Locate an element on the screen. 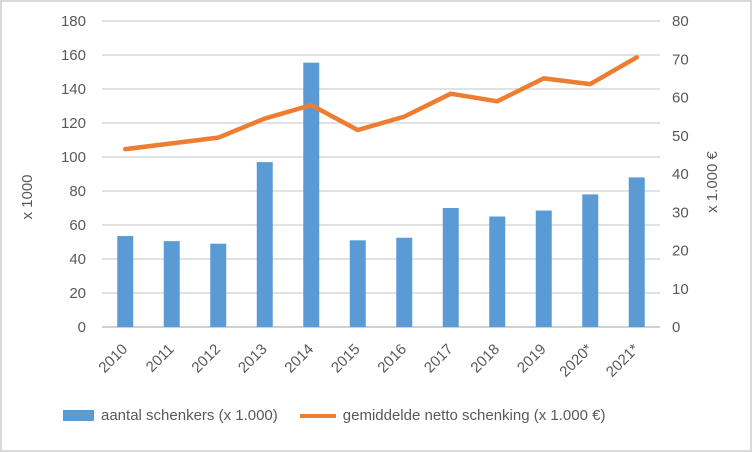  category-label: 2019 is located at coordinates (532, 359).